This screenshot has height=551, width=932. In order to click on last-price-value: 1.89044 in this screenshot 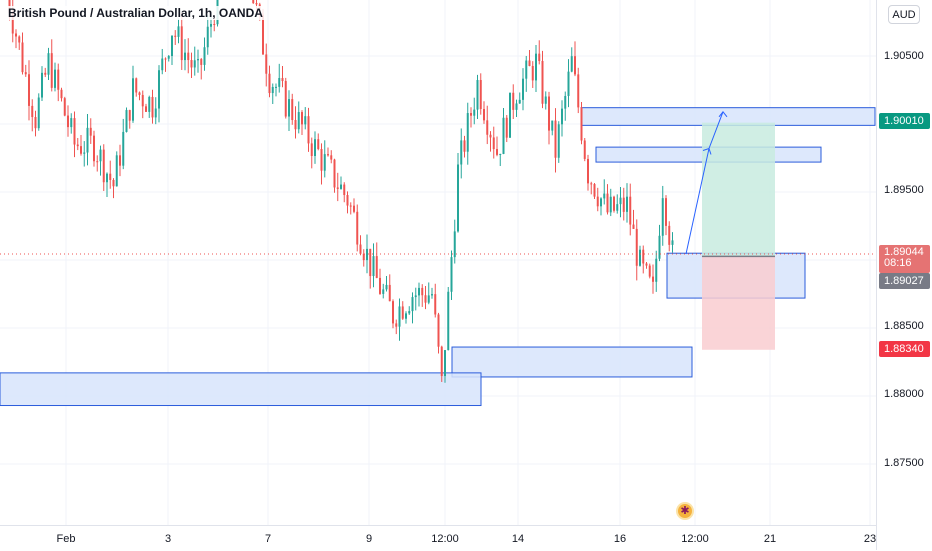, I will do `click(904, 252)`.